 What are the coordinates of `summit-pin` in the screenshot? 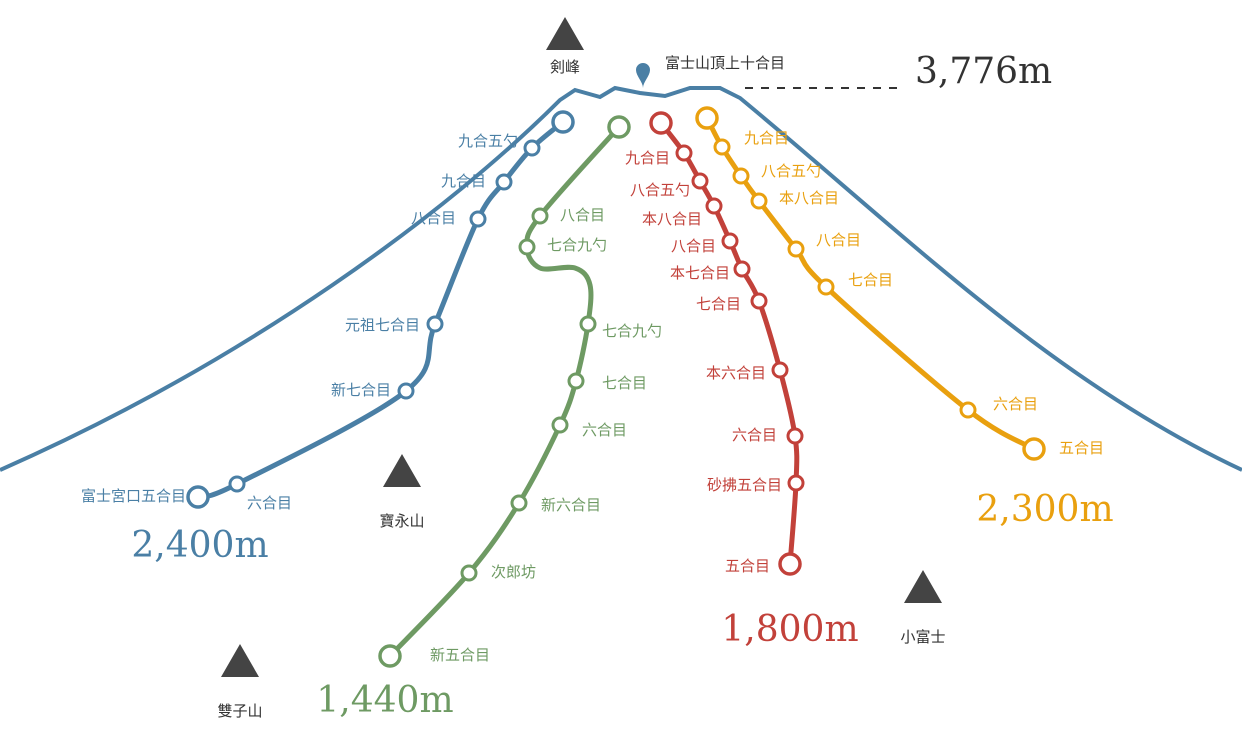 It's located at (643, 75).